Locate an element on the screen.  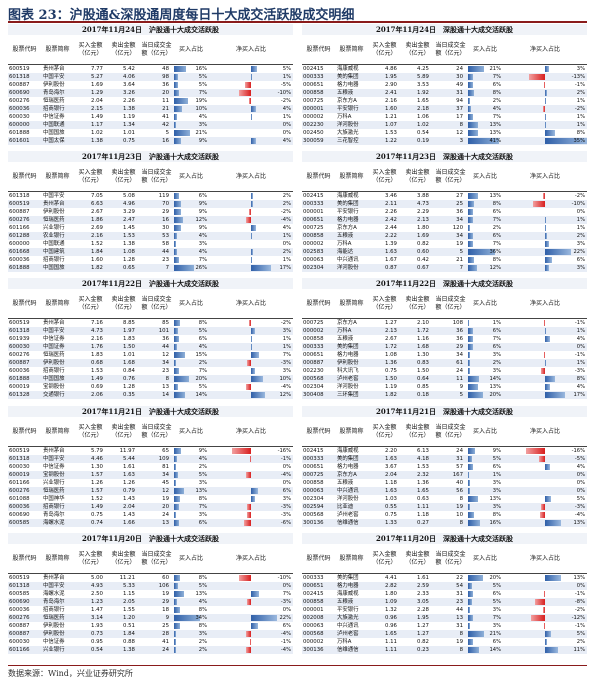
cell-buy: 1.33 is located at coordinates (390, 523).